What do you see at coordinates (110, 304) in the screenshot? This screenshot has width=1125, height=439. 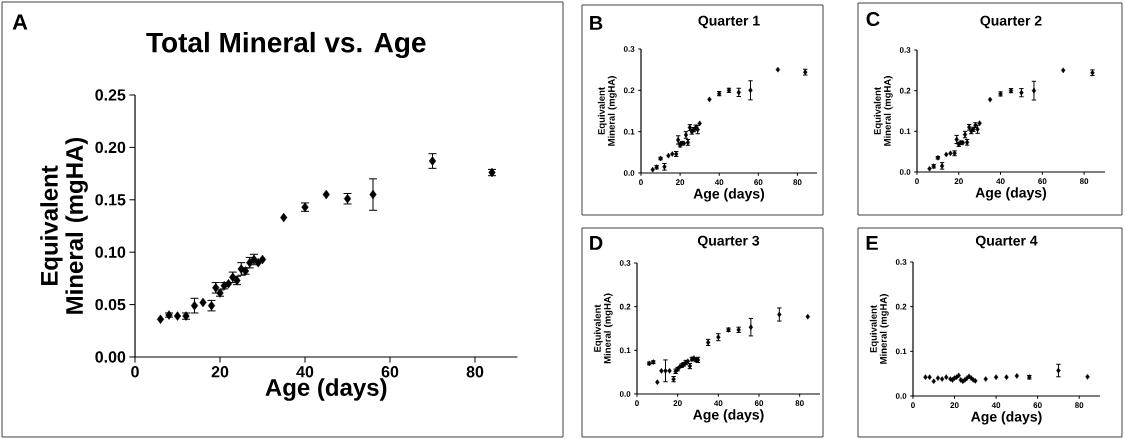 I see `y-tick-label: 0.05` at bounding box center [110, 304].